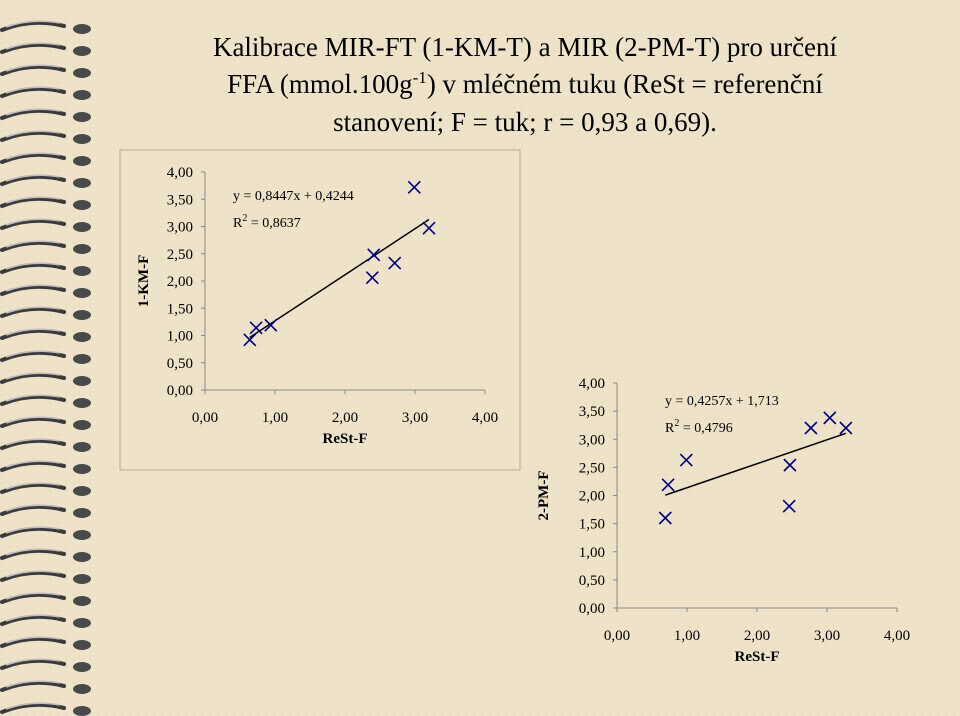 This screenshot has width=960, height=716. Describe the element at coordinates (238, 223) in the screenshot. I see `r2-name: R` at that location.